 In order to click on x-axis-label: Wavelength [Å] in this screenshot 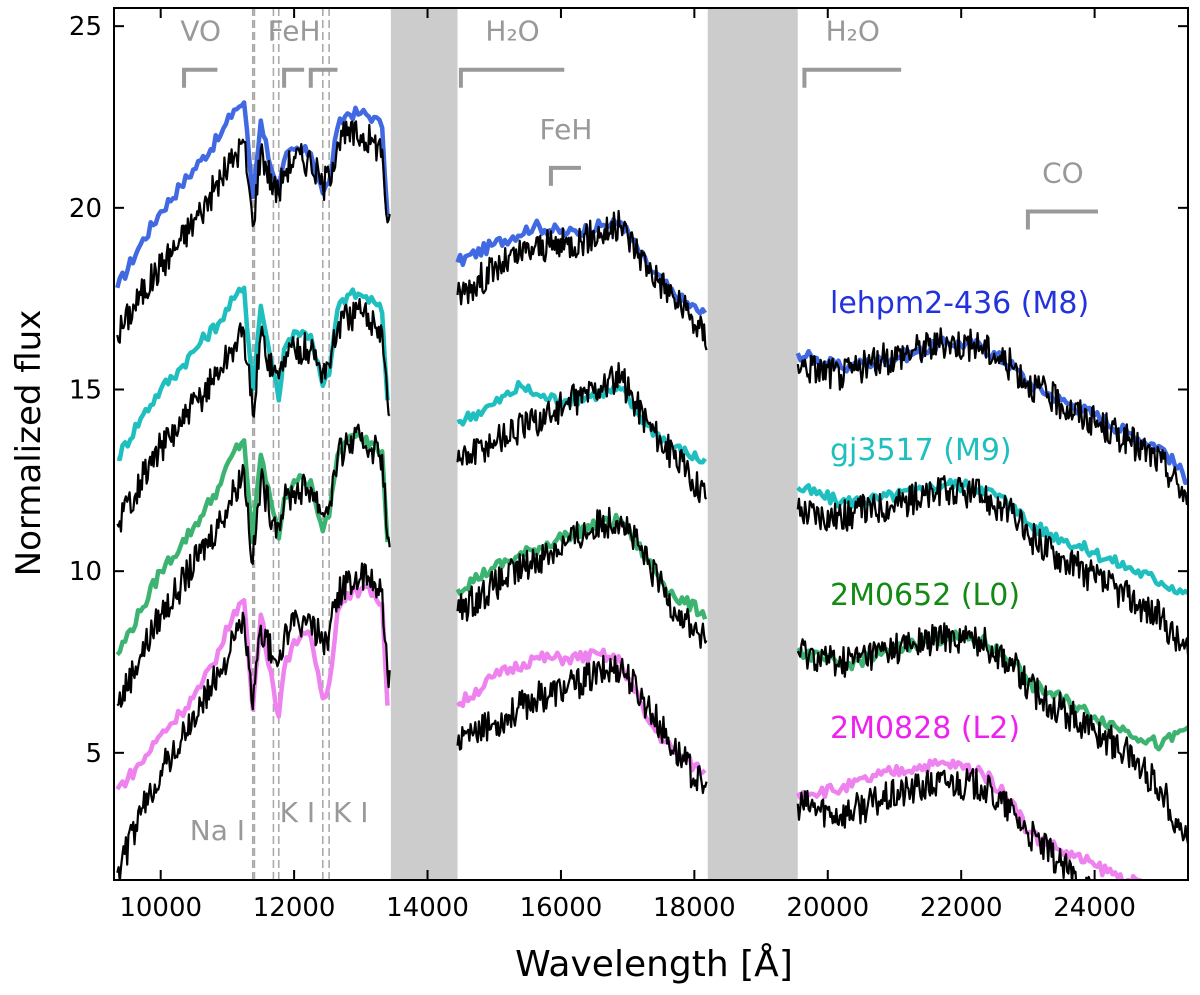, I will do `click(654, 963)`.